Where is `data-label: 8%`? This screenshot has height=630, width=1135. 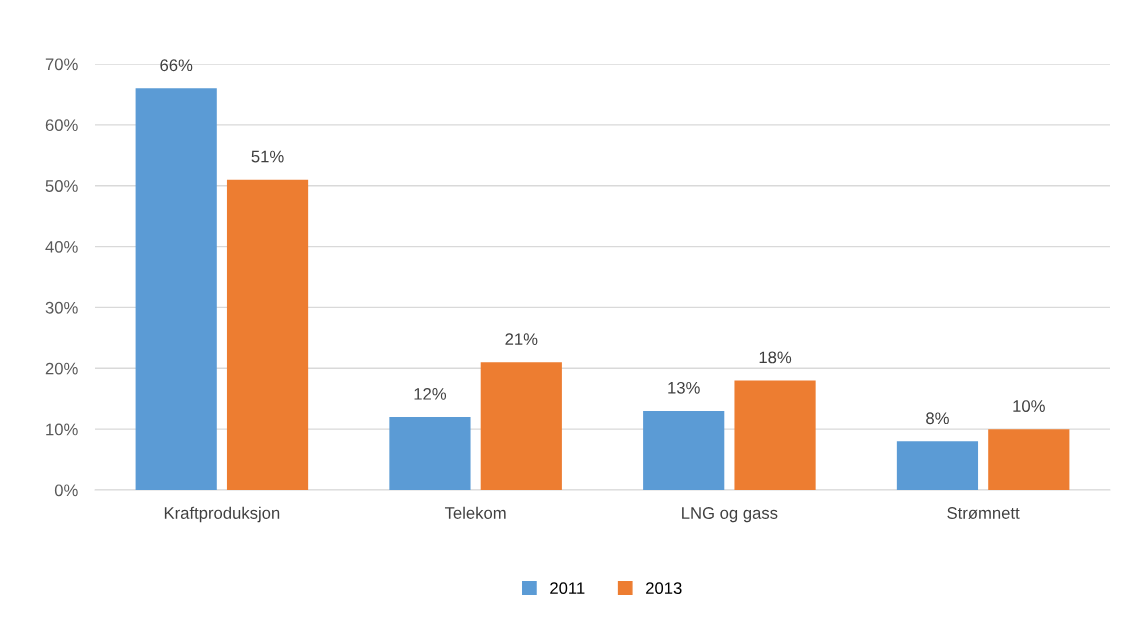
data-label: 8% is located at coordinates (937, 418).